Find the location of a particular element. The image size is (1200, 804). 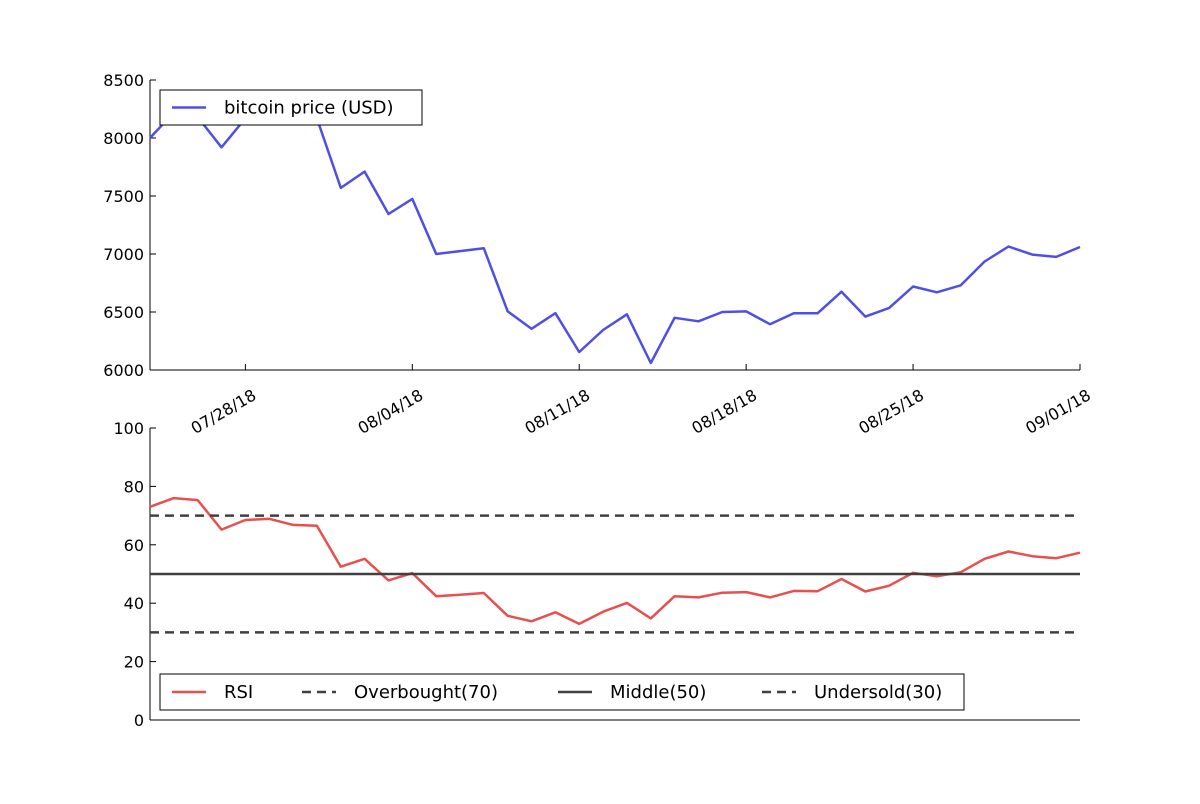

price-xtick-label: 08/04/18 is located at coordinates (391, 411).